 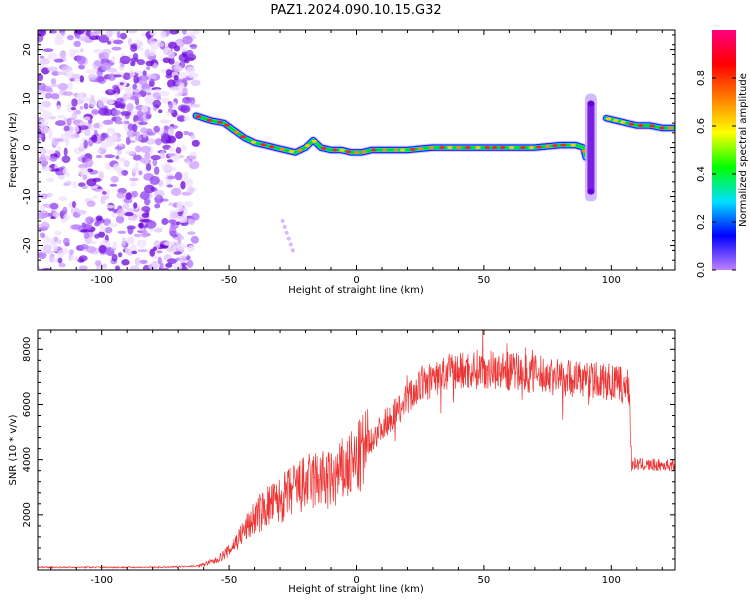 What do you see at coordinates (701, 174) in the screenshot?
I see `colorbar-tick-label: 0.4` at bounding box center [701, 174].